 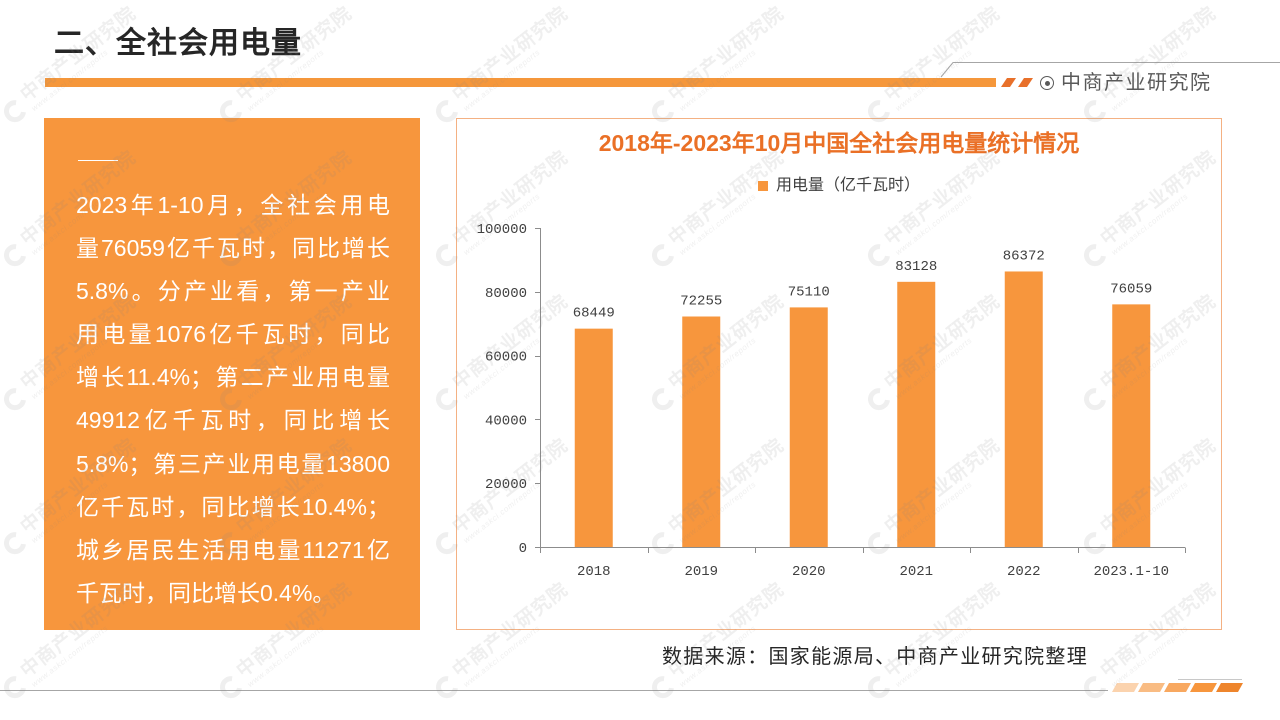 I want to click on legend-label: 用电量（亿千瓦时）, so click(x=847, y=185).